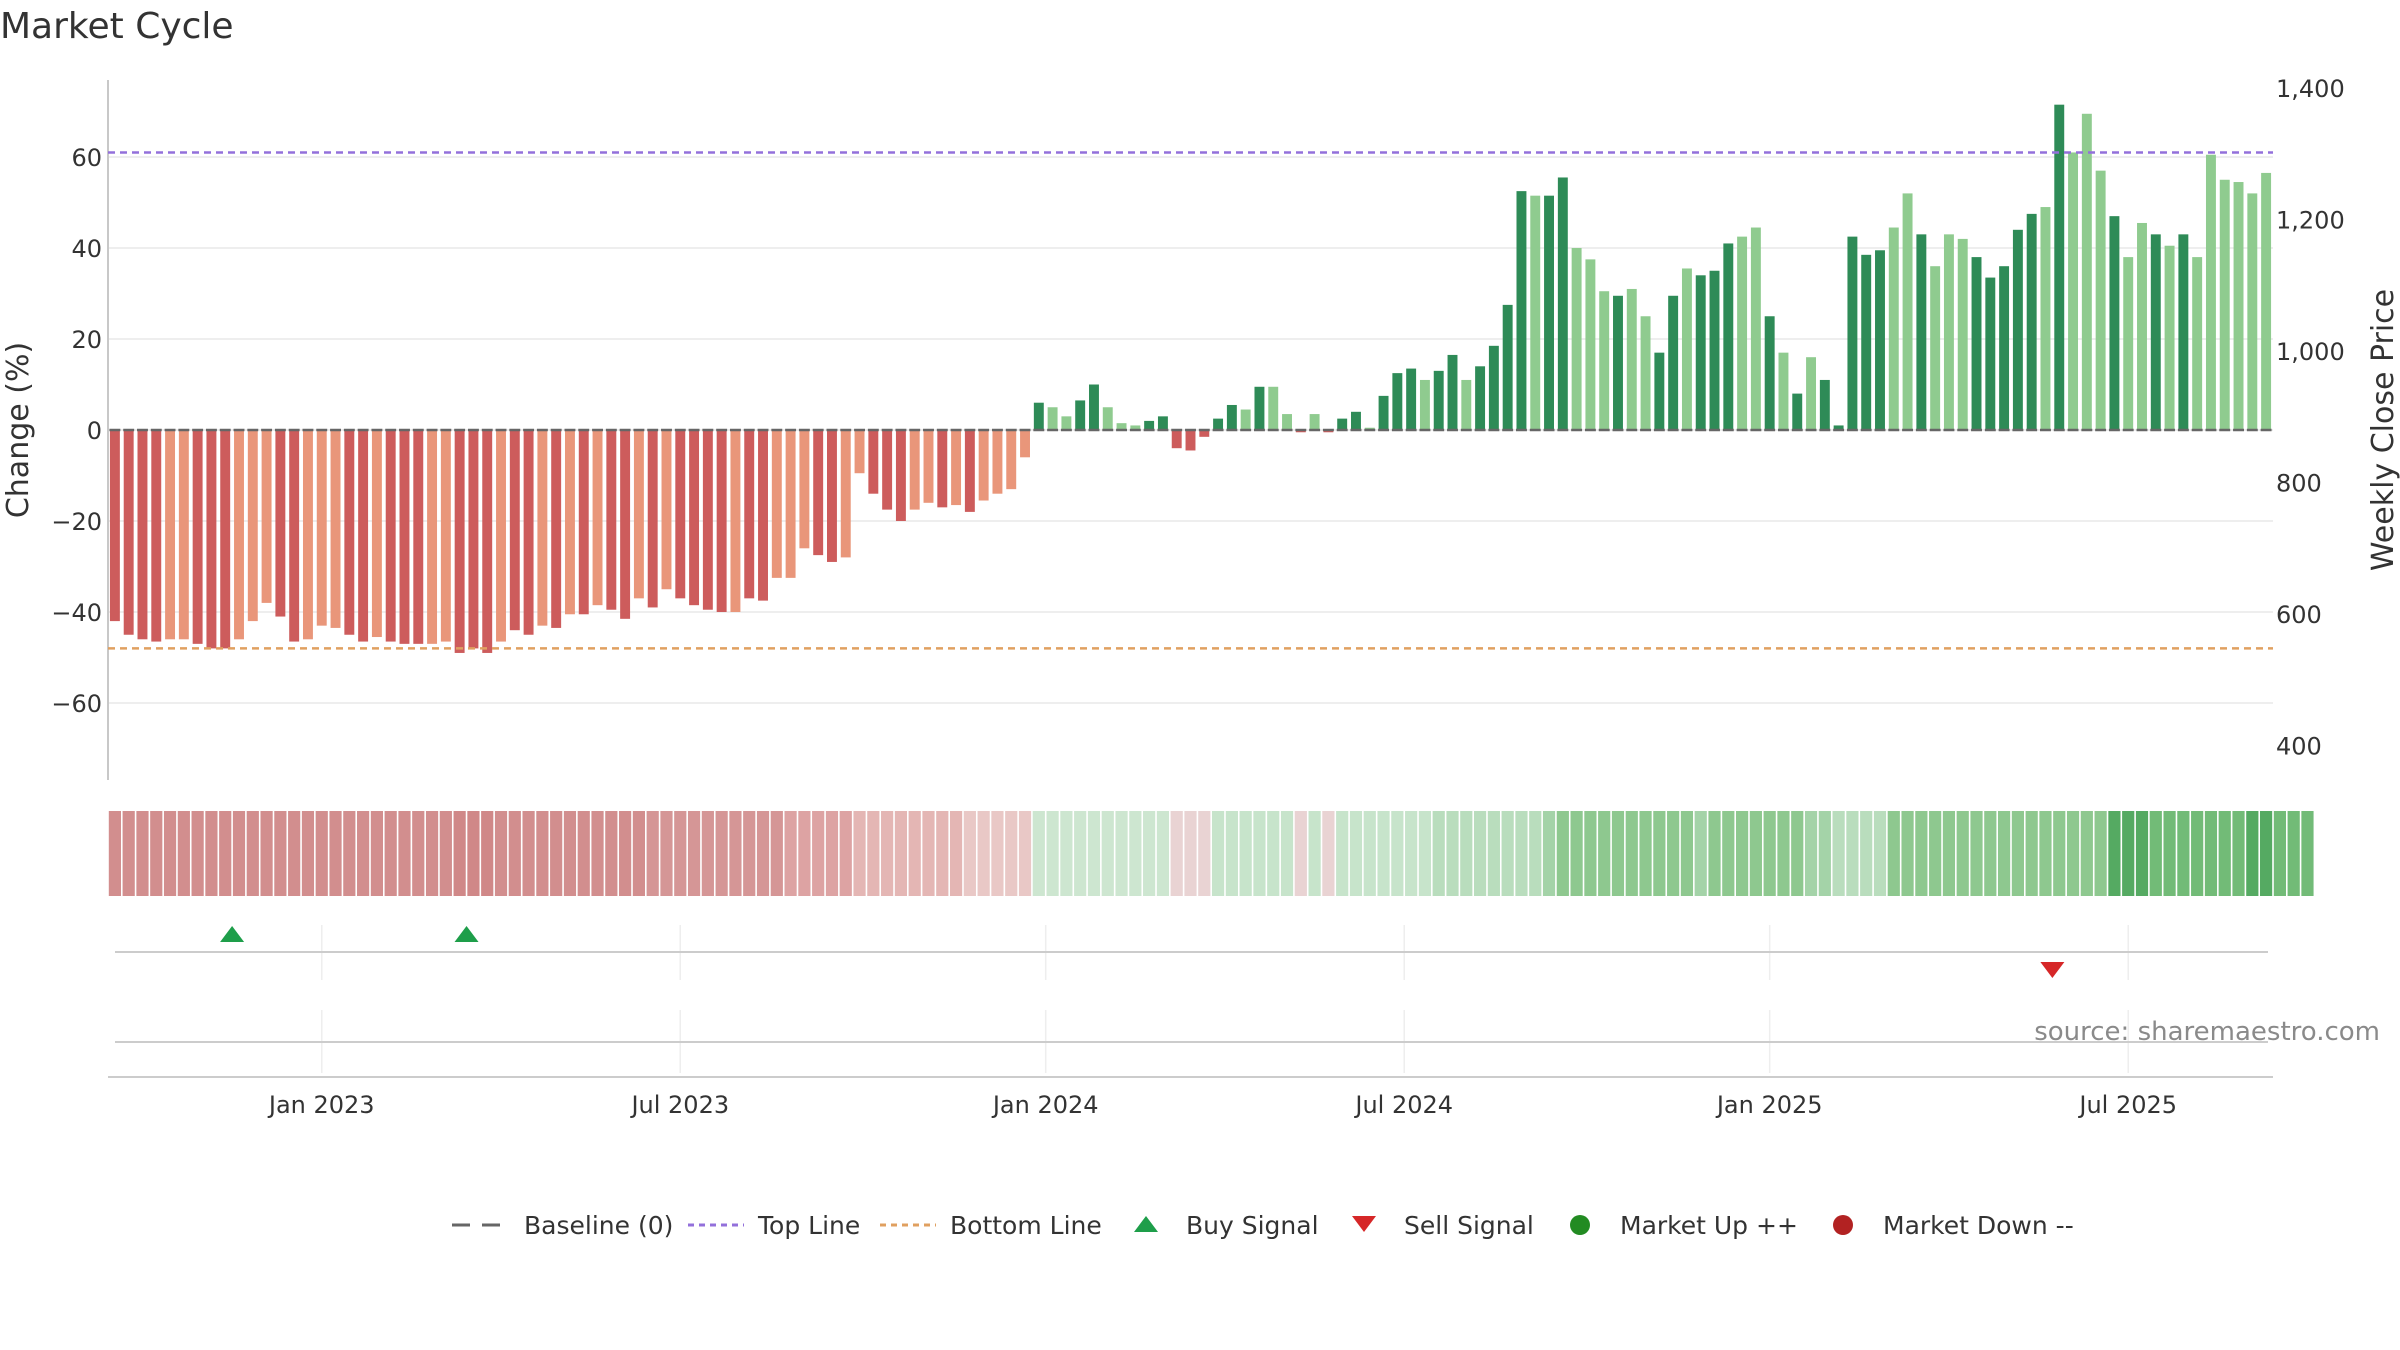 The width and height of the screenshot is (2400, 1350). Describe the element at coordinates (1364, 1224) in the screenshot. I see `legend-sell-signal-symbol` at that location.